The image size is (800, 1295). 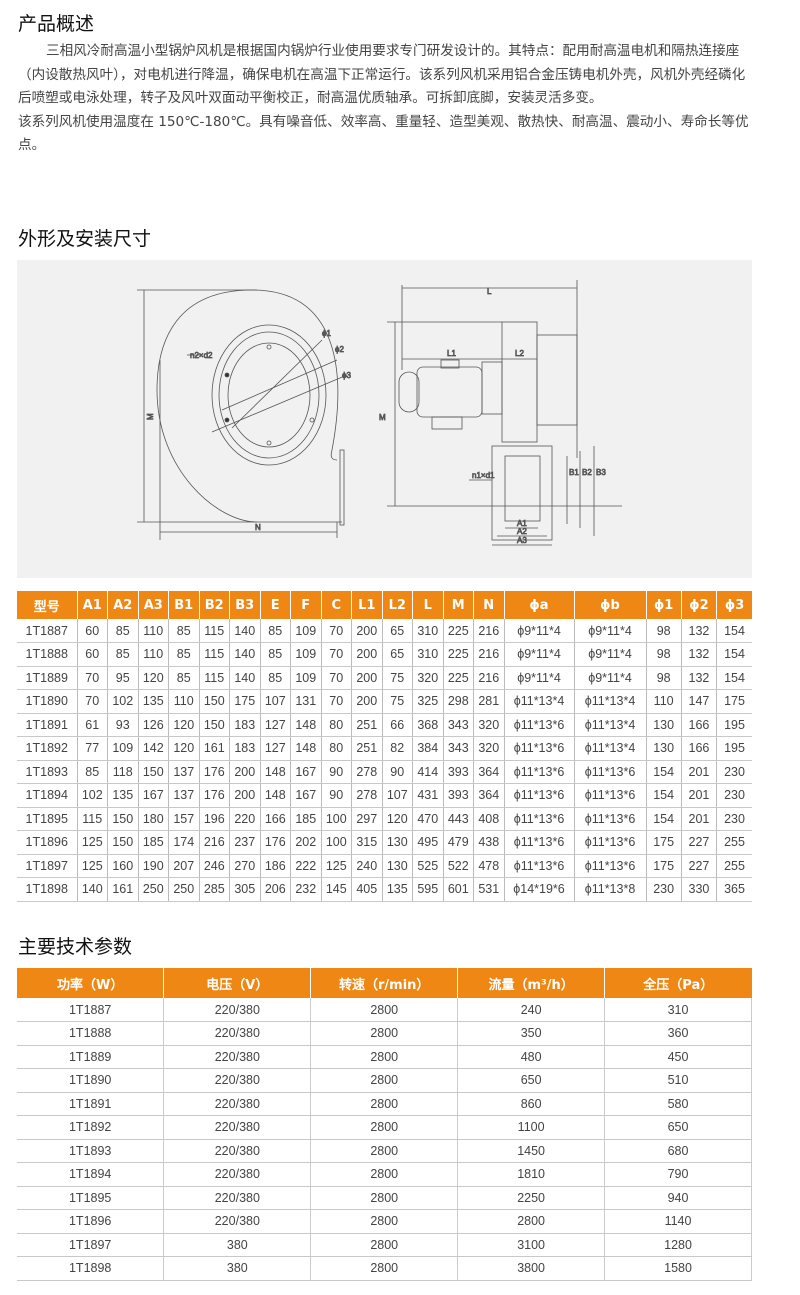 What do you see at coordinates (428, 605) in the screenshot?
I see `column-header: L` at bounding box center [428, 605].